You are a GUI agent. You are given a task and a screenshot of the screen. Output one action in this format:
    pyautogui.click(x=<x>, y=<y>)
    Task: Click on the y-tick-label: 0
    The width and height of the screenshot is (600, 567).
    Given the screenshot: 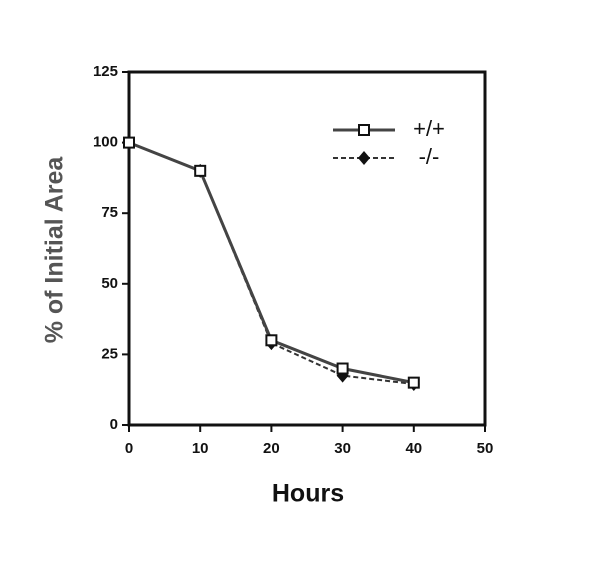 What is the action you would take?
    pyautogui.click(x=114, y=424)
    